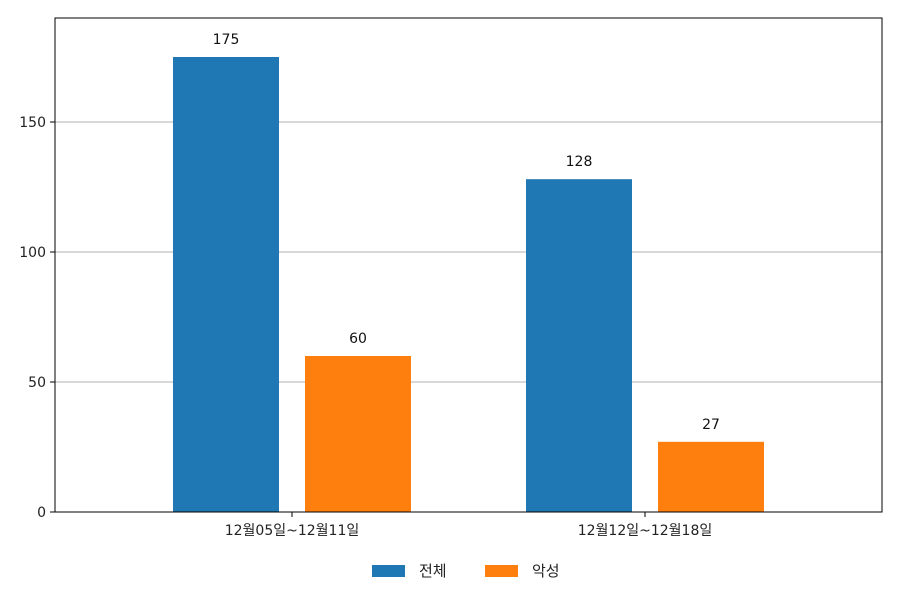  What do you see at coordinates (433, 571) in the screenshot?
I see `legend-label: 전체` at bounding box center [433, 571].